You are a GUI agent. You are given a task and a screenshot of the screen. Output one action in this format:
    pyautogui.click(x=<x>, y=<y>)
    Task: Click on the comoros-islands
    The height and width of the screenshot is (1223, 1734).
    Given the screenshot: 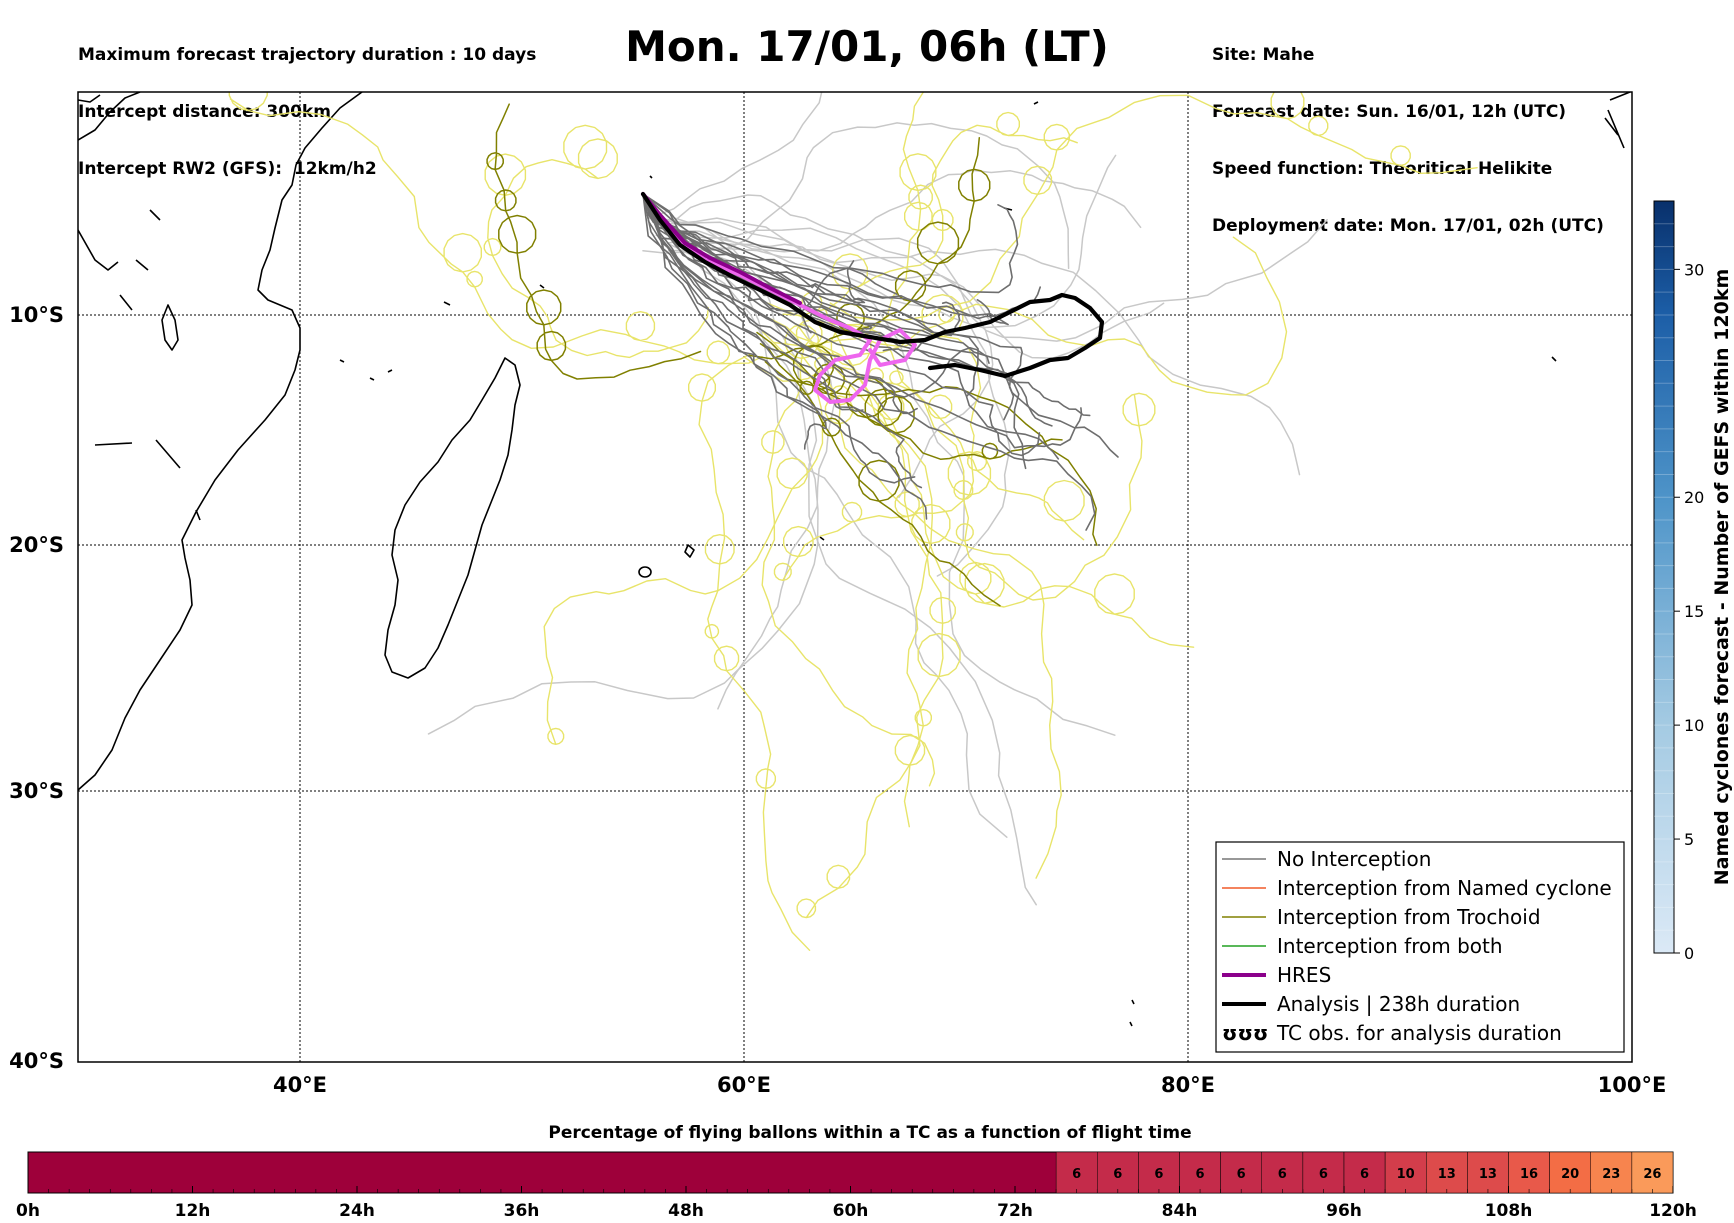 What is the action you would take?
    pyautogui.click(x=366, y=370)
    